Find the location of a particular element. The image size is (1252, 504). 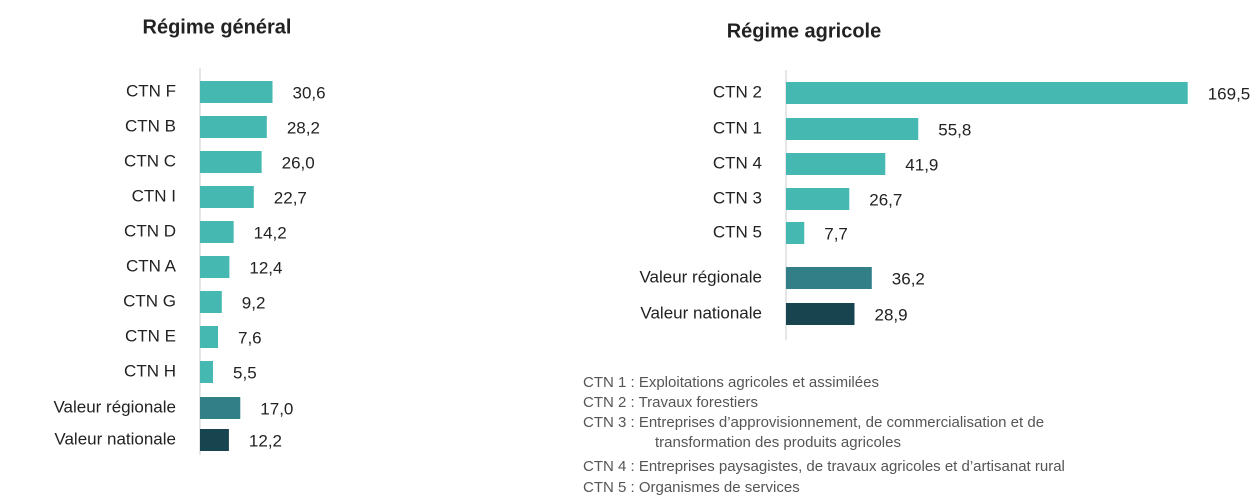

value-label: 9,2 is located at coordinates (254, 302).